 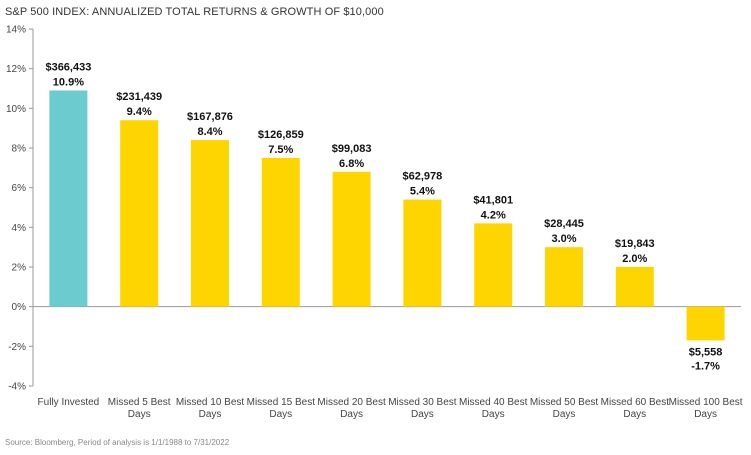 I want to click on return-label: -1.7%, so click(x=705, y=366).